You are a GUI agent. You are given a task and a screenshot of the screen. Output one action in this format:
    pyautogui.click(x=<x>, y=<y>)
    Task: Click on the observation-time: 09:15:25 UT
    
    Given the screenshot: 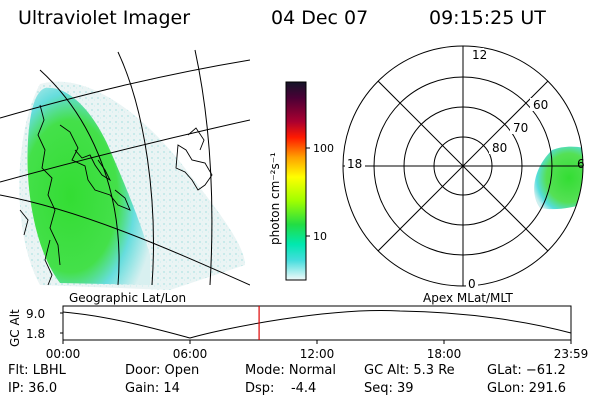 What is the action you would take?
    pyautogui.click(x=487, y=18)
    